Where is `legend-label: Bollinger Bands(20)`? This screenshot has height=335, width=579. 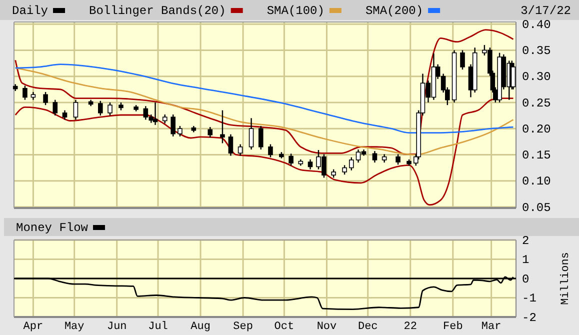
legend-label: Bollinger Bands(20) is located at coordinates (157, 11).